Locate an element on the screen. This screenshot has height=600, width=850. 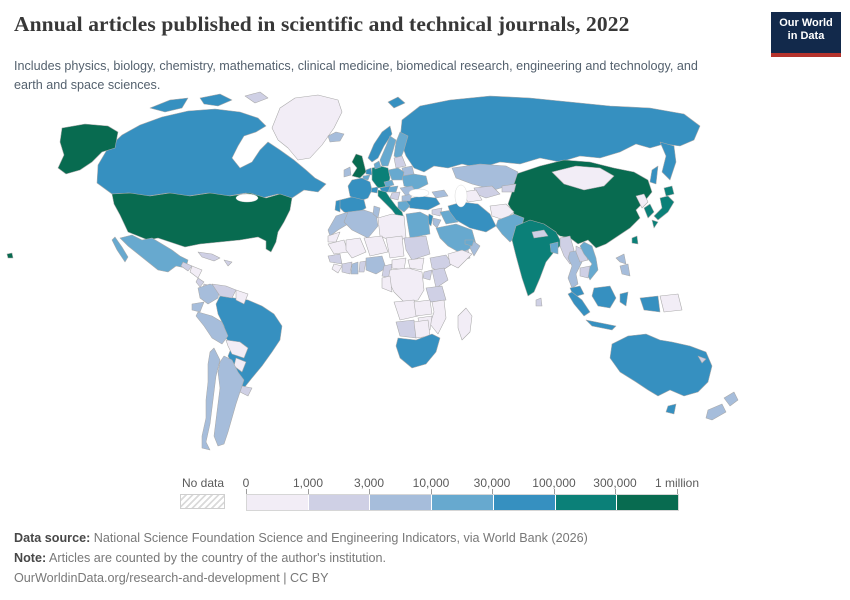
country-usa-hawaii is located at coordinates (10, 255).